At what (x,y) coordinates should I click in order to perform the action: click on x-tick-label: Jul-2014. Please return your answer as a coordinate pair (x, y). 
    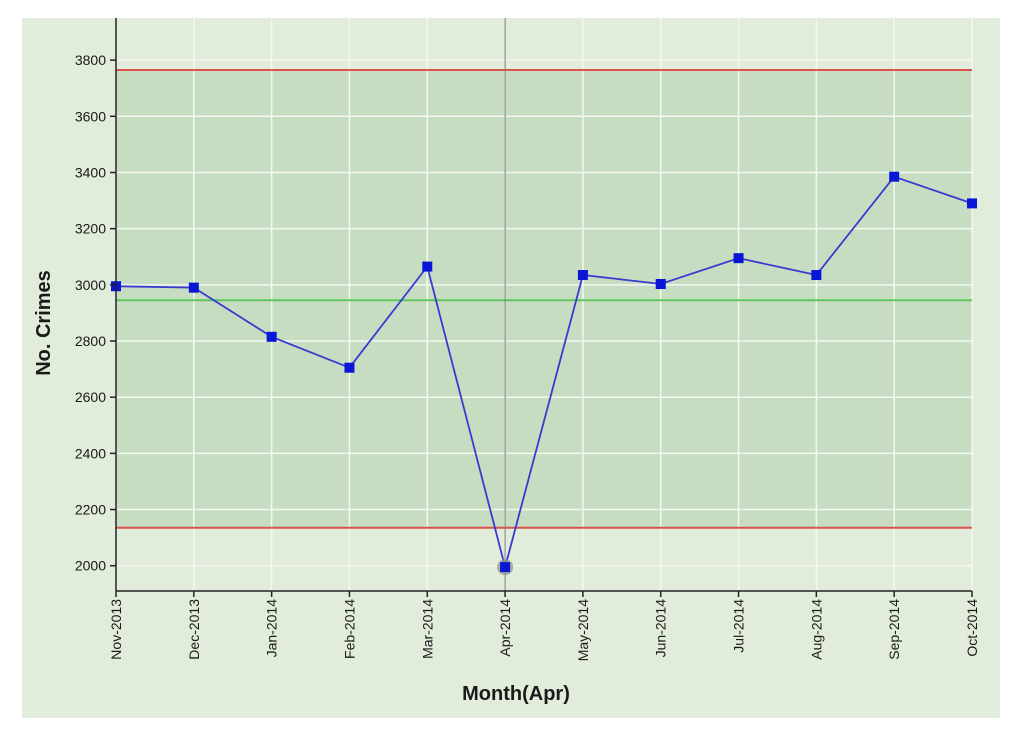
    Looking at the image, I should click on (739, 626).